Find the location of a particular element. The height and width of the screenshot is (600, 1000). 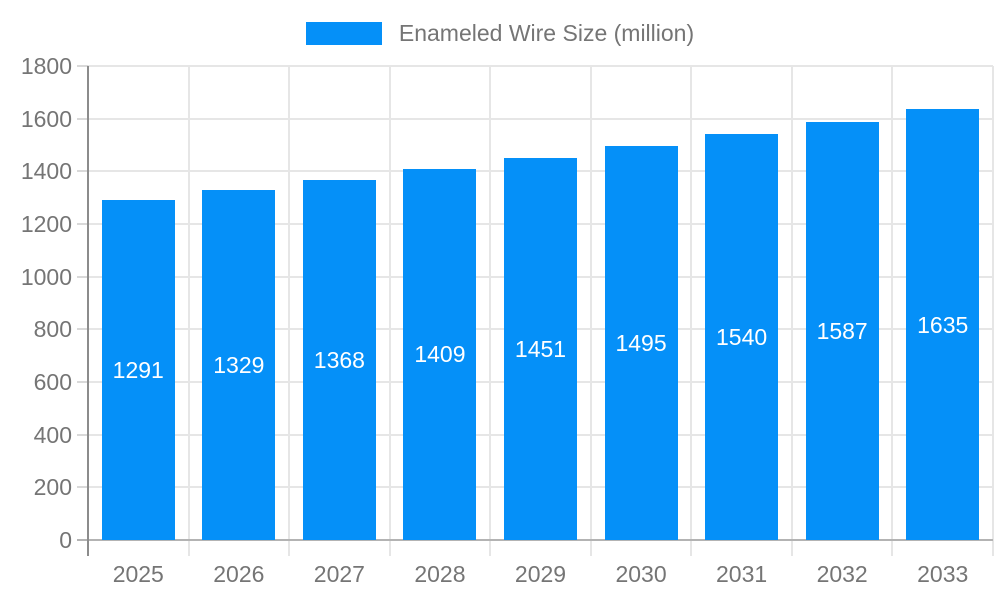

bar: 1540 is located at coordinates (742, 337).